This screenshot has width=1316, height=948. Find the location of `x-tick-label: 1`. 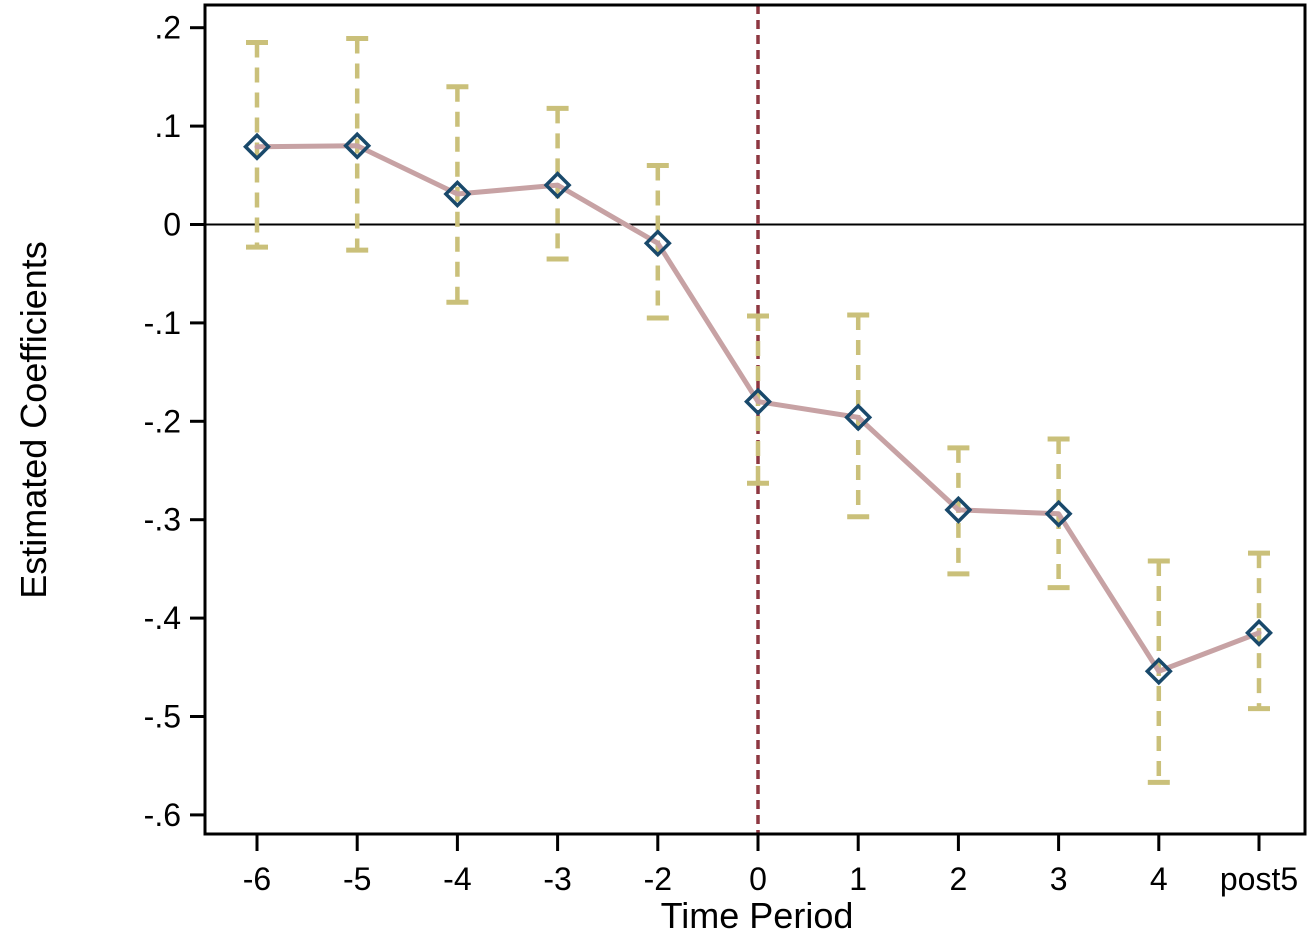

x-tick-label: 1 is located at coordinates (858, 879).